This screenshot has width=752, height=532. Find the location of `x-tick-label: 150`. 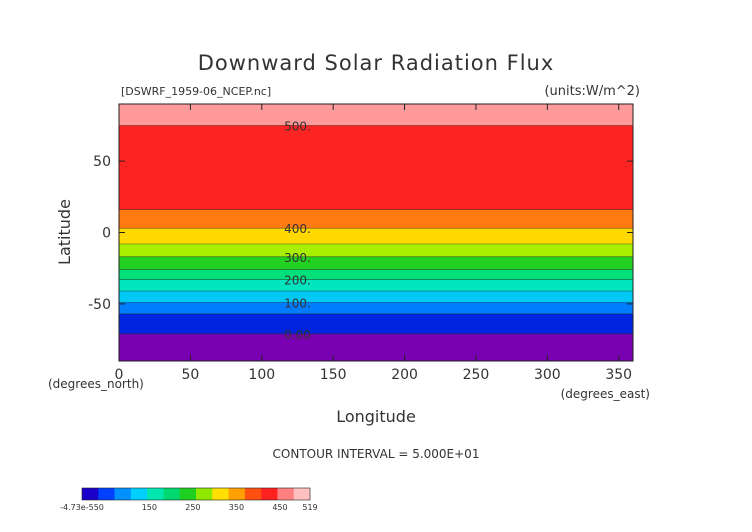

x-tick-label: 150 is located at coordinates (333, 375).